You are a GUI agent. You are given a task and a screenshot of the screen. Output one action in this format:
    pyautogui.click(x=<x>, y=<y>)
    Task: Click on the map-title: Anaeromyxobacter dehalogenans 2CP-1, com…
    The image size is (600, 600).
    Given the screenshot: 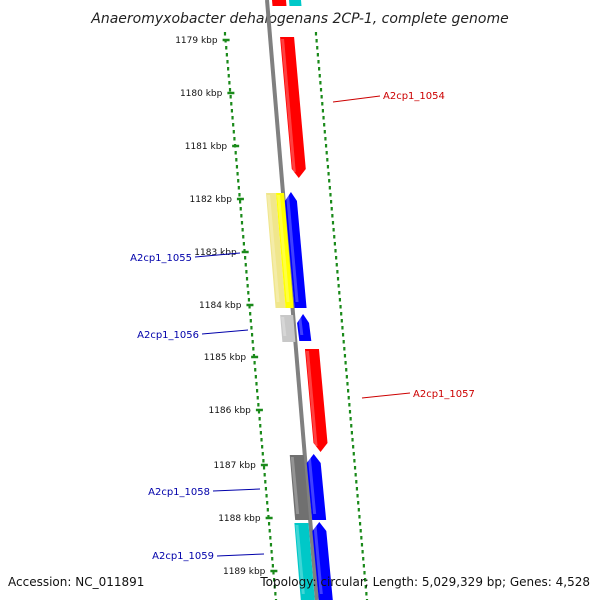 What is the action you would take?
    pyautogui.click(x=299, y=19)
    